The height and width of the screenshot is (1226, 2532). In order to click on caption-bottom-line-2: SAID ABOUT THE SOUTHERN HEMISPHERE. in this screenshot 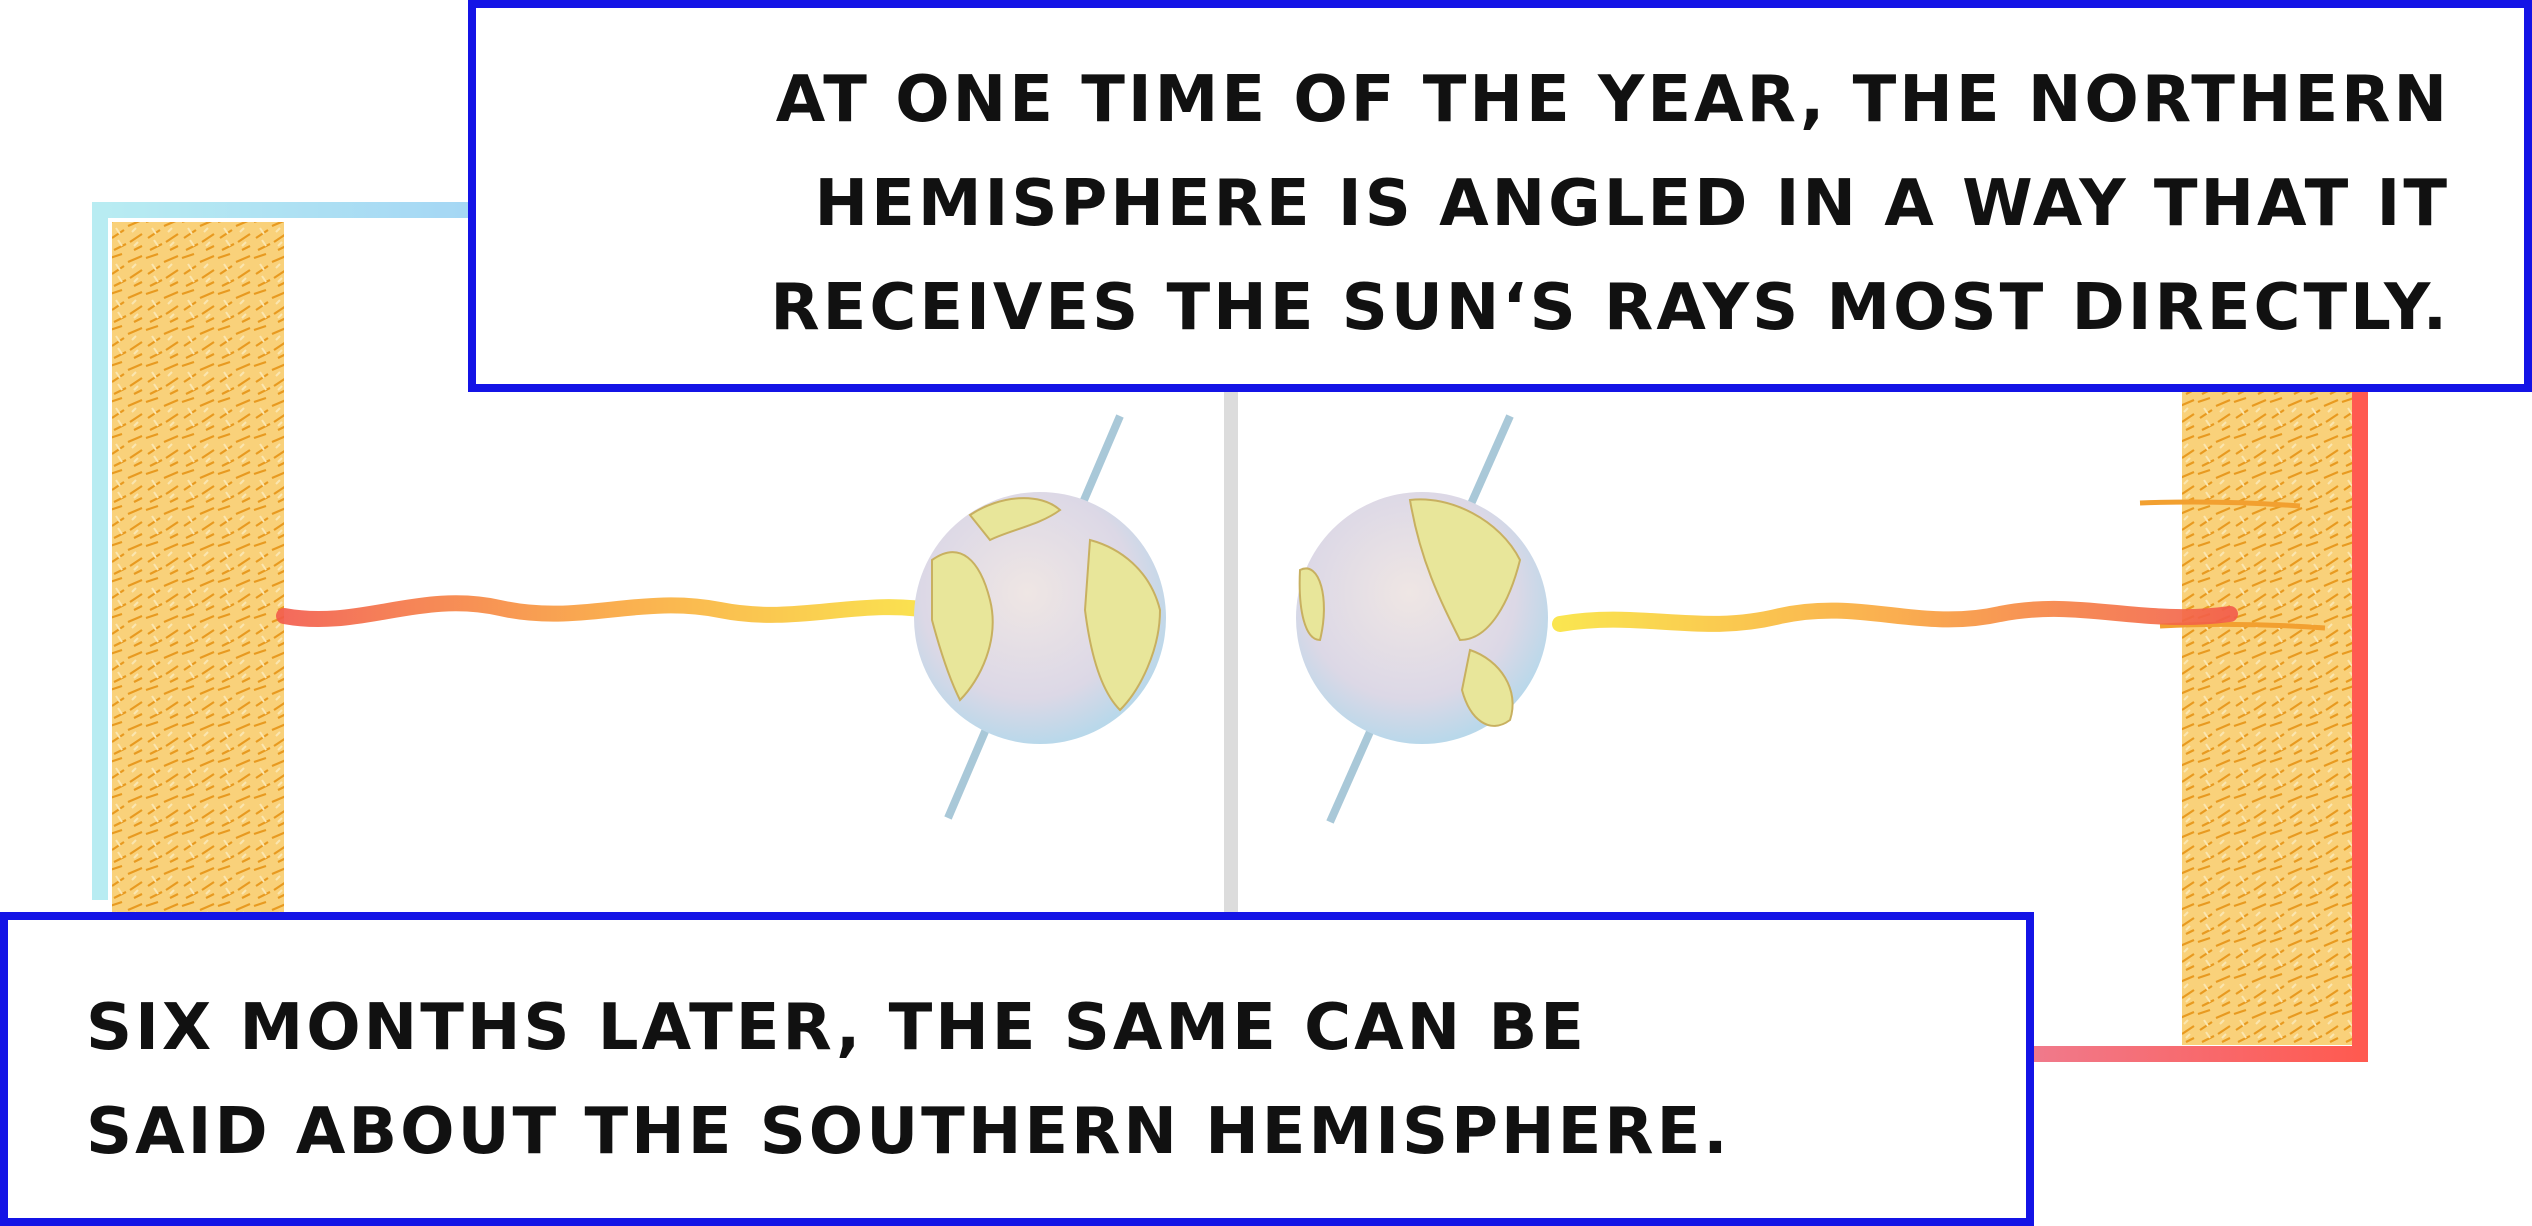, I will do `click(908, 1132)`.